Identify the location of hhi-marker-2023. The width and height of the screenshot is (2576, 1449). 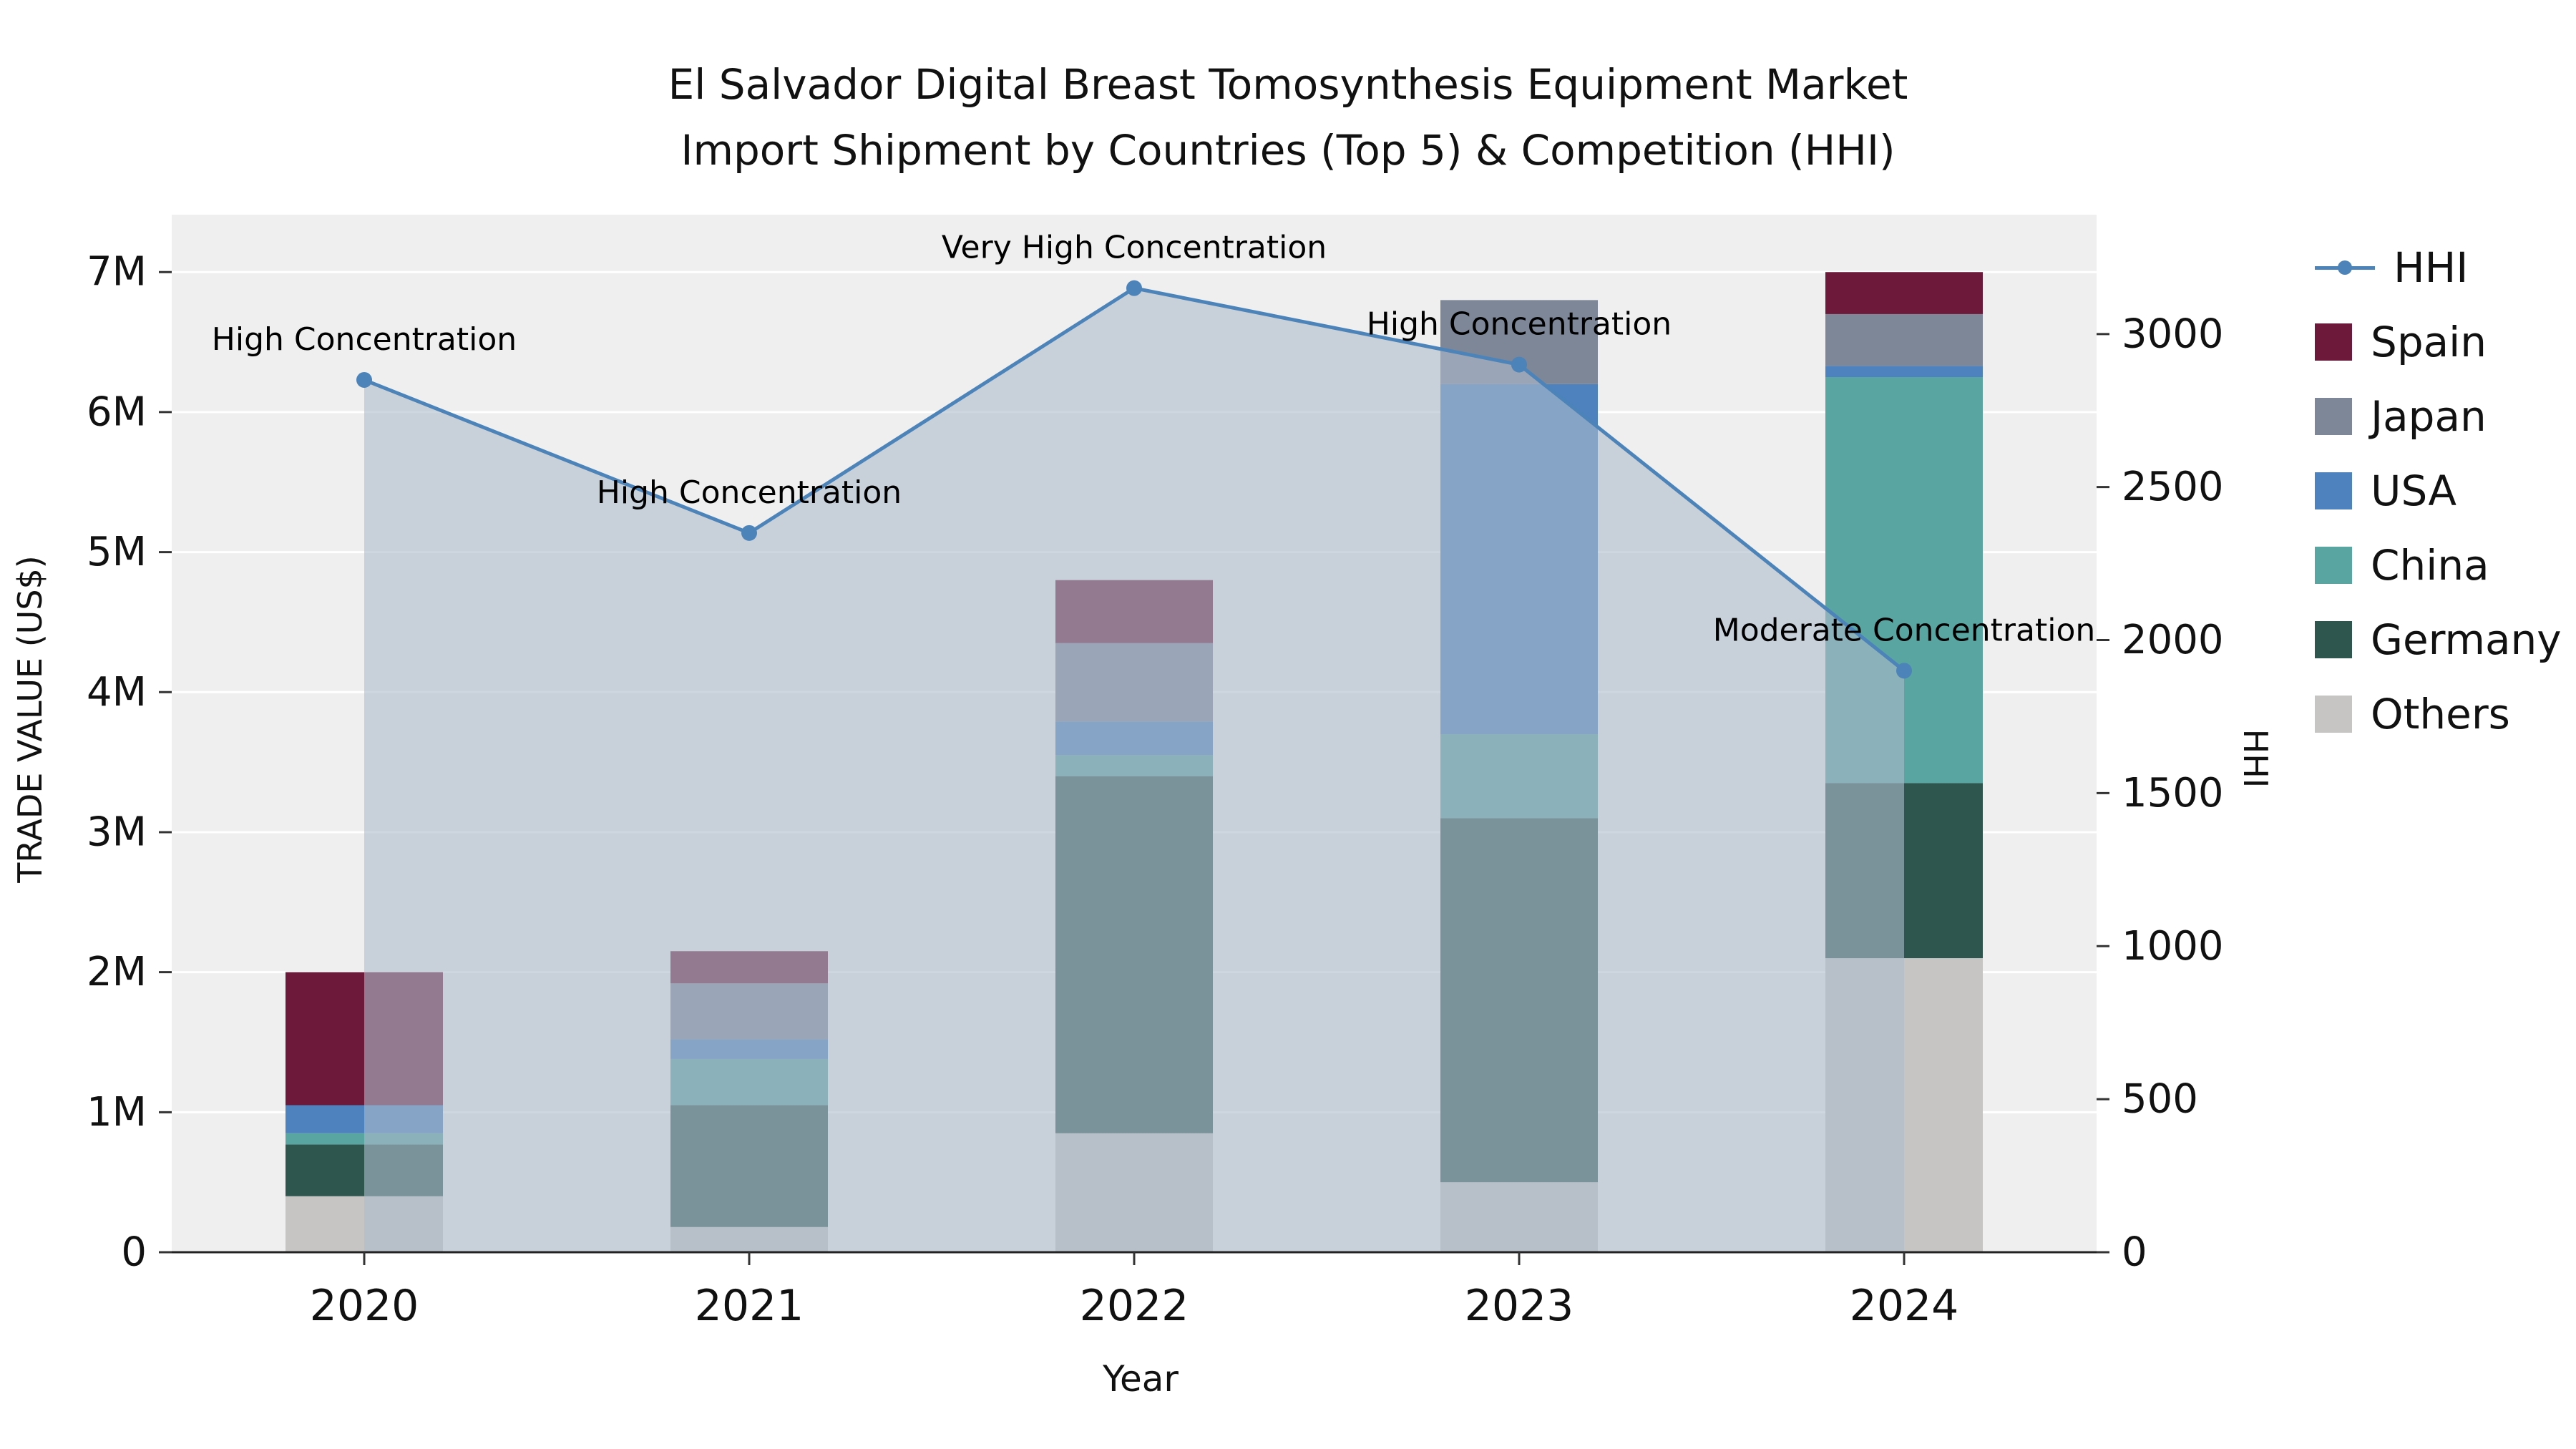
(1519, 364).